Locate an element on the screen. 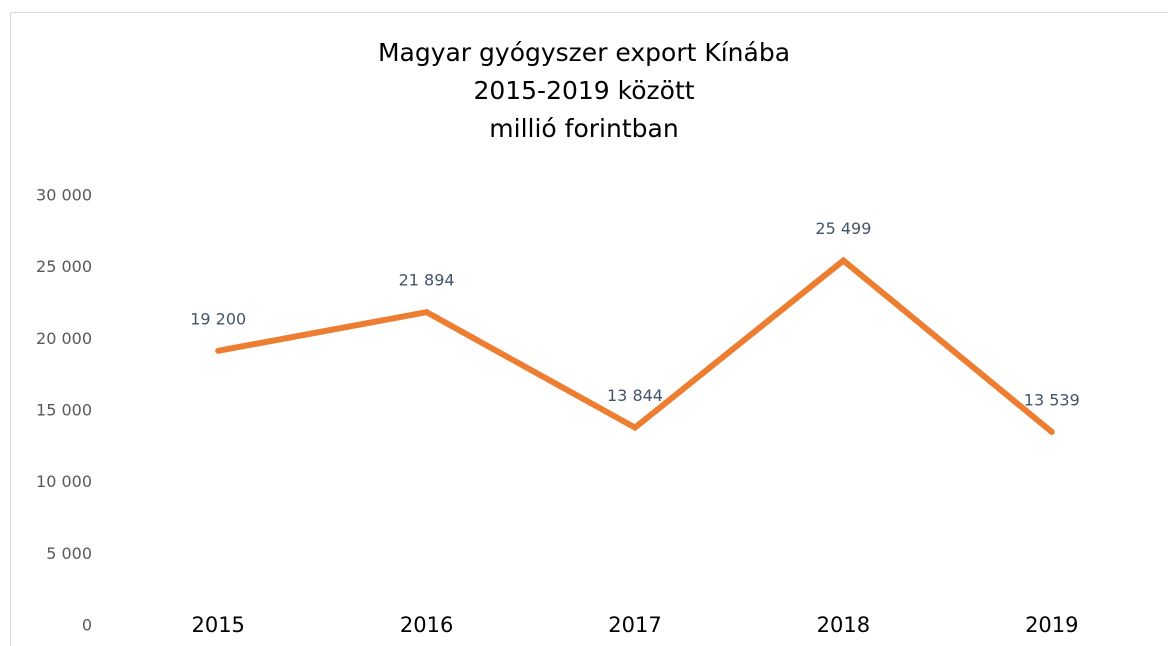 This screenshot has height=646, width=1168. chart-title: Magyar gyógyszer export Kínába is located at coordinates (584, 52).